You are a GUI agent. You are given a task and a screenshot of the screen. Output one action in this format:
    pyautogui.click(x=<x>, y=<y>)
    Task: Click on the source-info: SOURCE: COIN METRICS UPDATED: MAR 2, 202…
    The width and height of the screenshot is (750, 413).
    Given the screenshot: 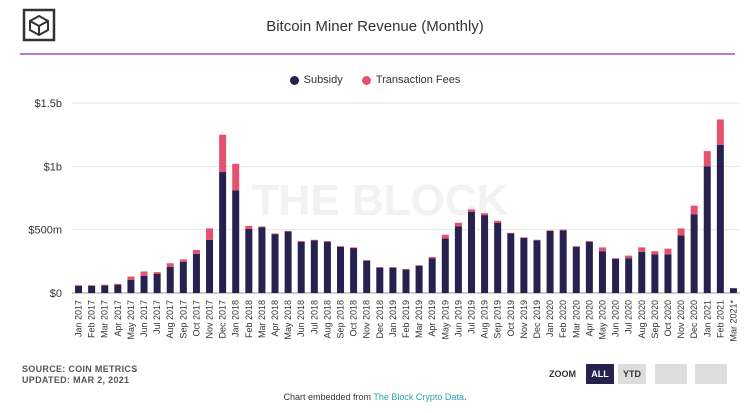 What is the action you would take?
    pyautogui.click(x=80, y=375)
    